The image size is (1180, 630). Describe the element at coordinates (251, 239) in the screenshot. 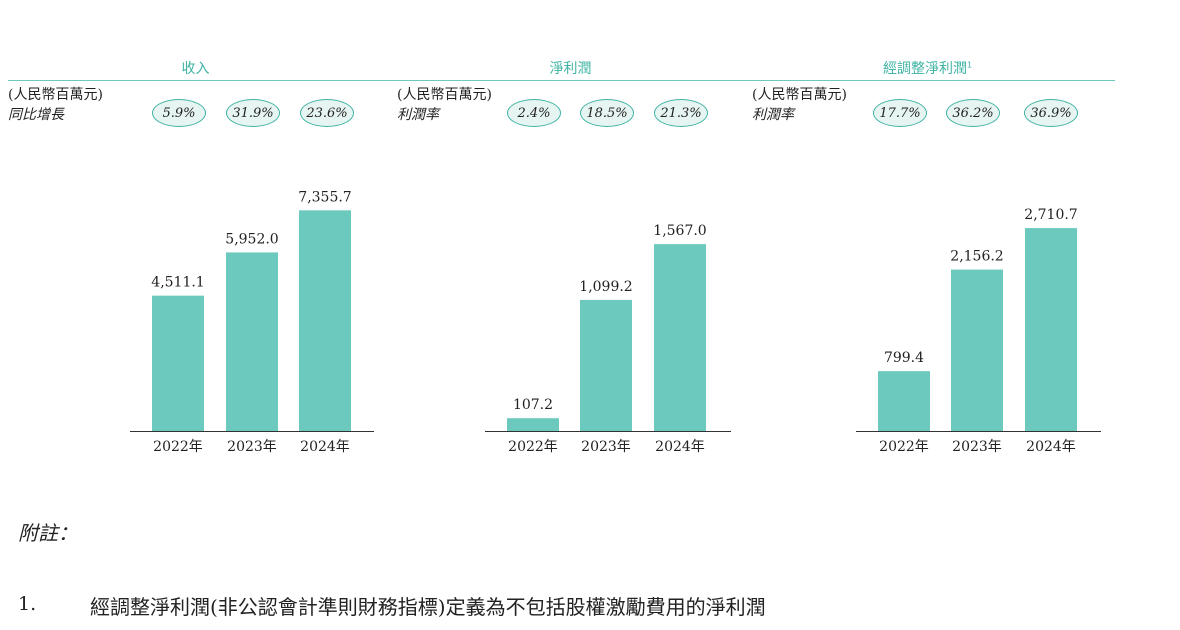

I see `data-label: 5,952.0` at that location.